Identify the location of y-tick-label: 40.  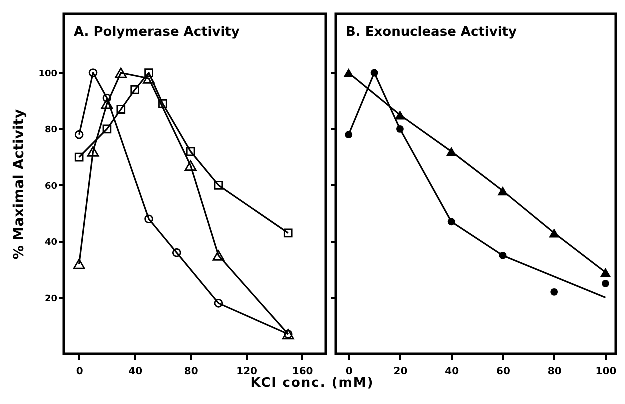
(51, 243).